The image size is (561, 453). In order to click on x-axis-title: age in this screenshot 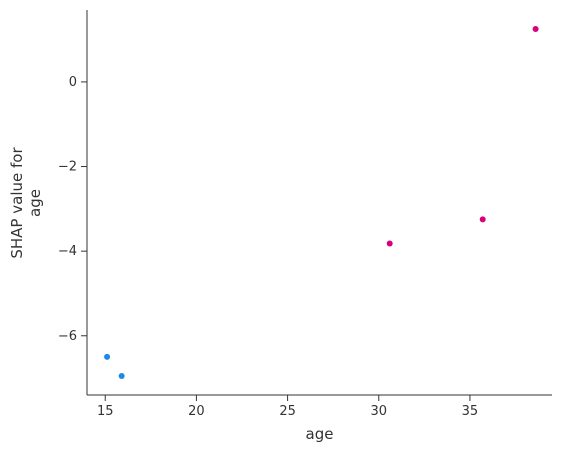, I will do `click(320, 434)`.